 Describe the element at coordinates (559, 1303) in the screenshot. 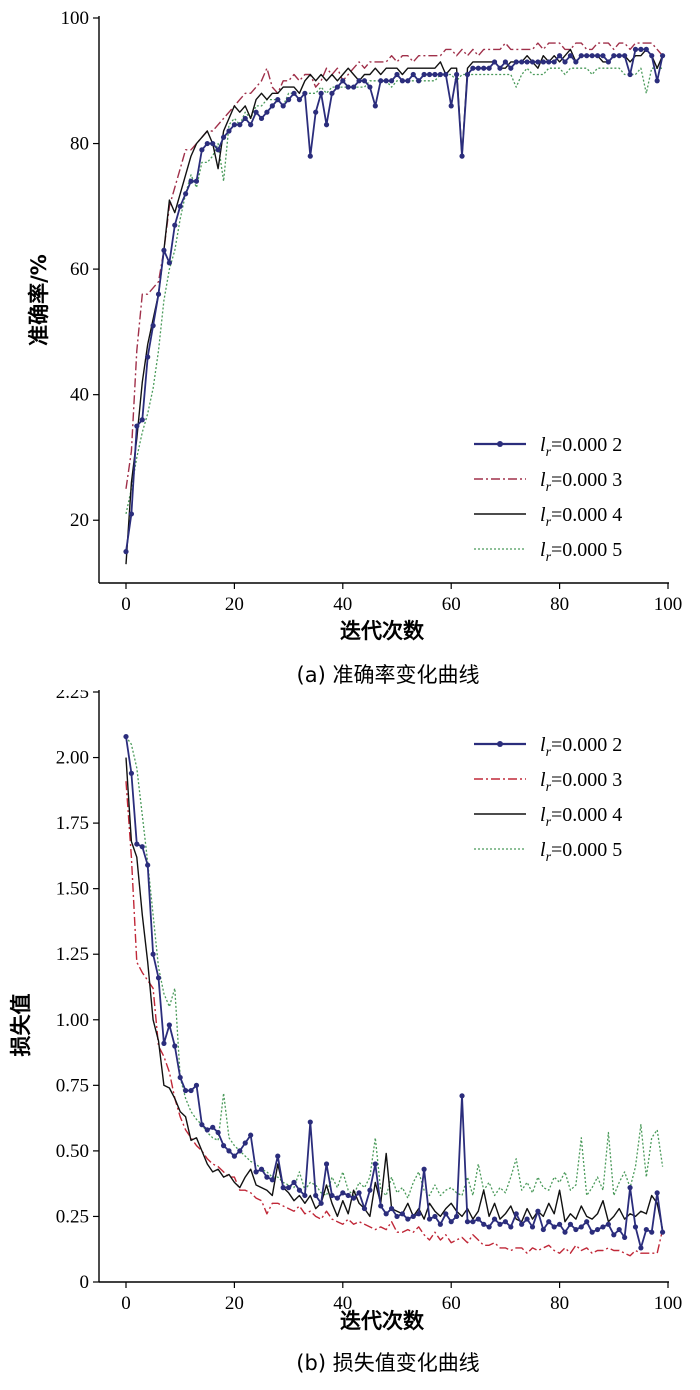

I see `x-tick-label: 80` at that location.